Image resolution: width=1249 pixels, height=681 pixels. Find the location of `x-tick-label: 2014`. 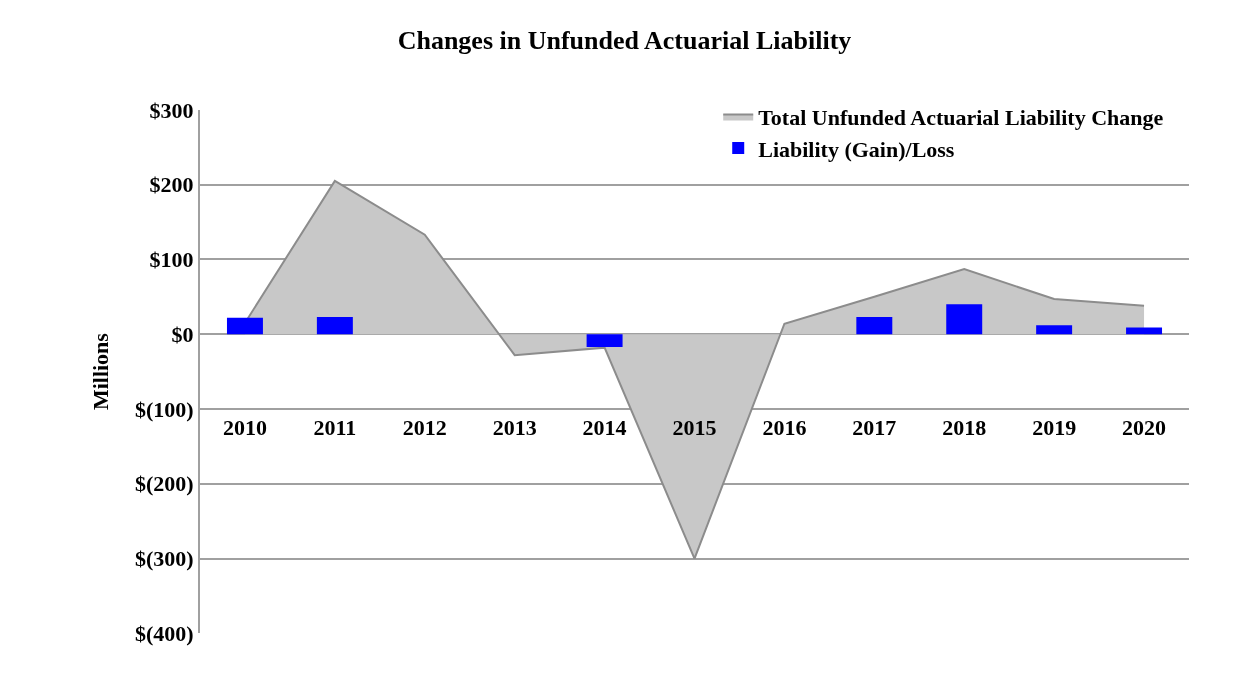

x-tick-label: 2014 is located at coordinates (604, 427).